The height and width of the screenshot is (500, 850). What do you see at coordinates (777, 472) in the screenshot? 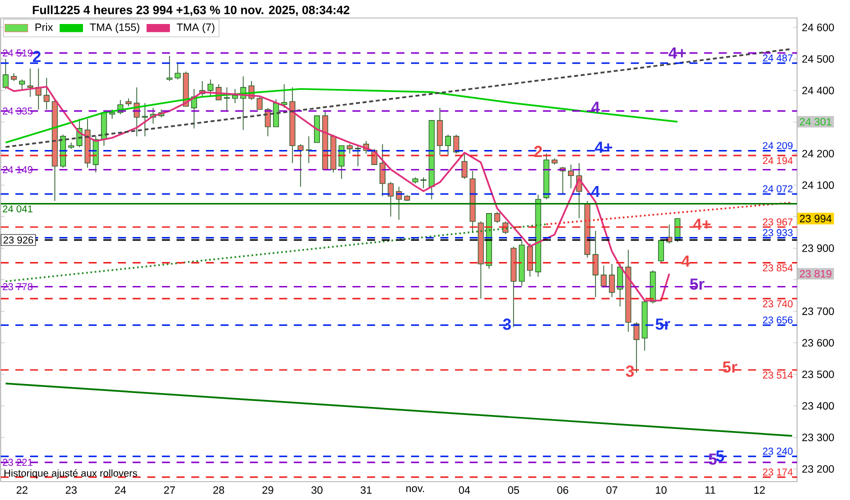
I see `ref-line-label: 23 174` at bounding box center [777, 472].